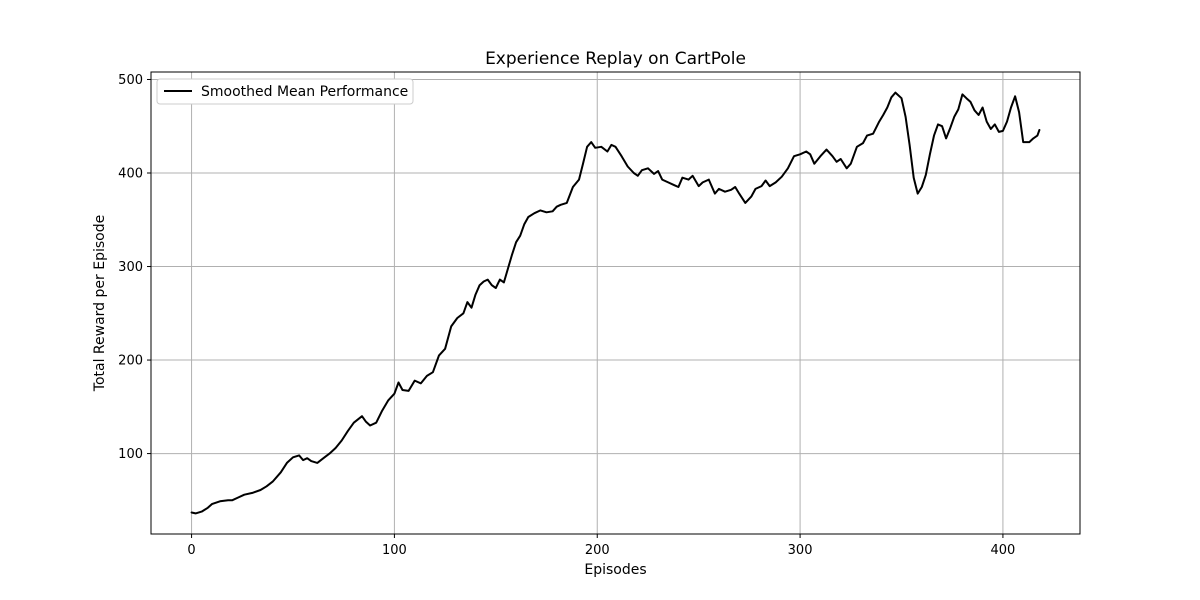  Describe the element at coordinates (130, 267) in the screenshot. I see `y-tick-label: 300` at that location.